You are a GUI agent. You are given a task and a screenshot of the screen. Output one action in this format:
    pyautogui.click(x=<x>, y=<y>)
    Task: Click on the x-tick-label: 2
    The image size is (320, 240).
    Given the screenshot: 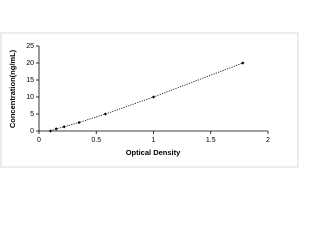 What is the action you would take?
    pyautogui.click(x=268, y=140)
    